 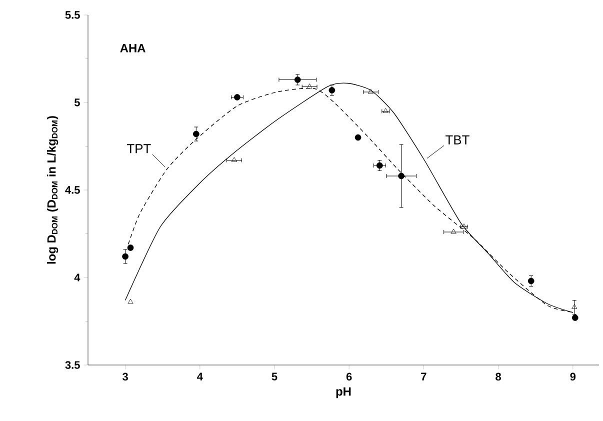 I want to click on y-tick-label: 5.5, so click(x=72, y=15).